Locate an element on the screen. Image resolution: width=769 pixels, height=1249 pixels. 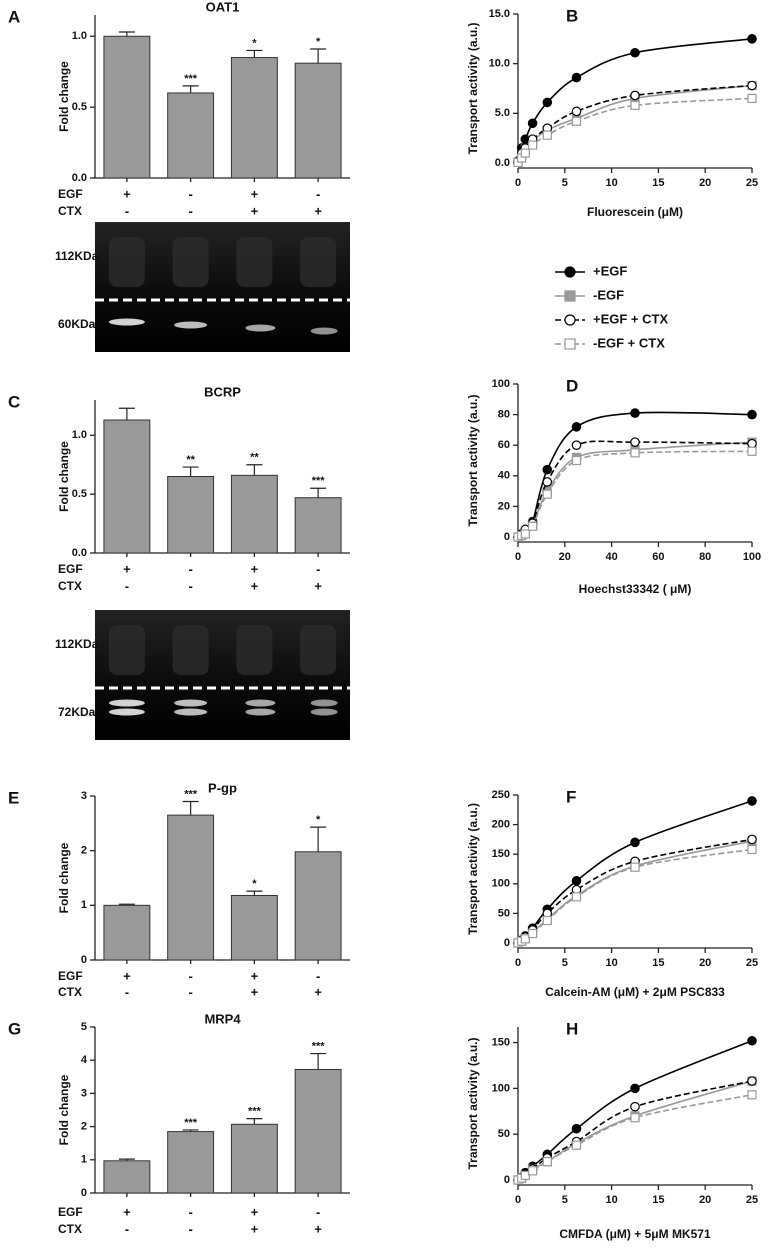
x-tick-label: 0 is located at coordinates (518, 557).